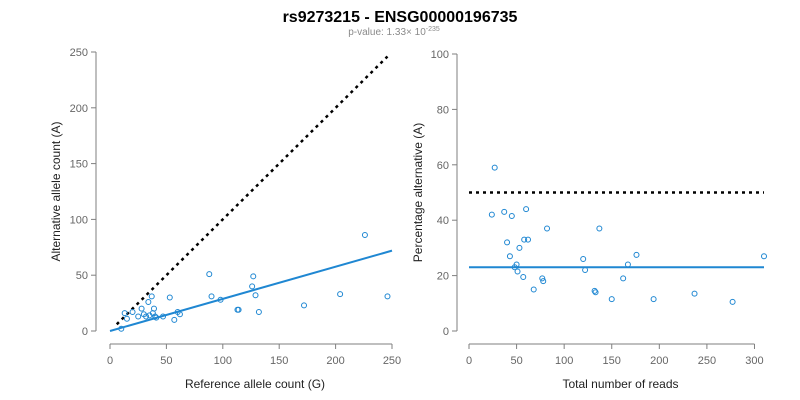 This screenshot has width=800, height=400. What do you see at coordinates (387, 32) in the screenshot?
I see `pvalue-text: p-value: 1.33× 10` at bounding box center [387, 32].